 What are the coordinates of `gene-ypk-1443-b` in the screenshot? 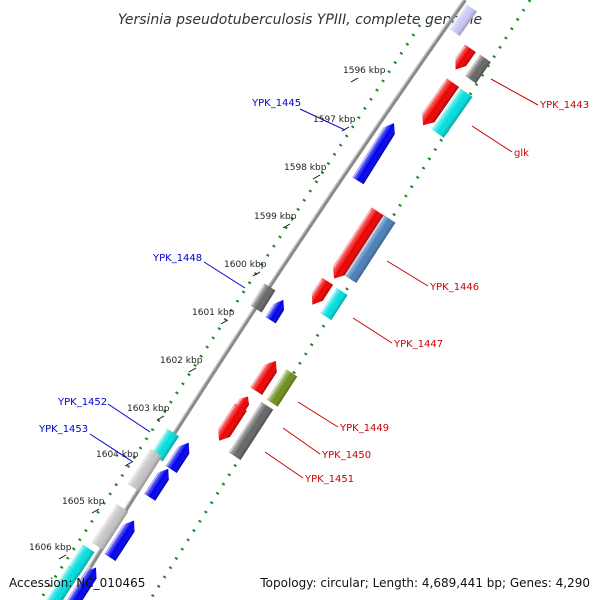 It's located at (478, 69).